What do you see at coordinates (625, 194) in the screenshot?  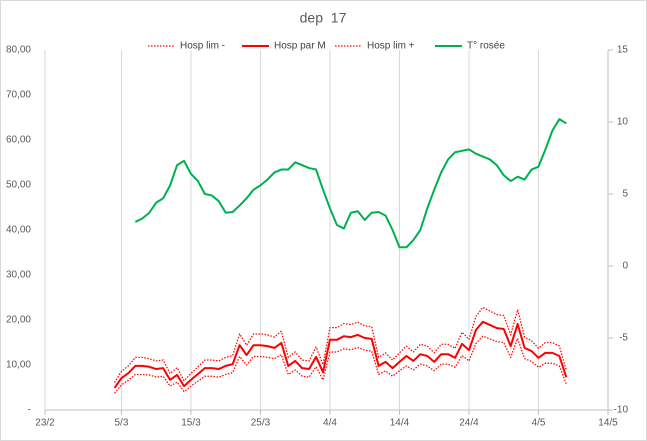 I see `y2-tick-label: 5` at bounding box center [625, 194].